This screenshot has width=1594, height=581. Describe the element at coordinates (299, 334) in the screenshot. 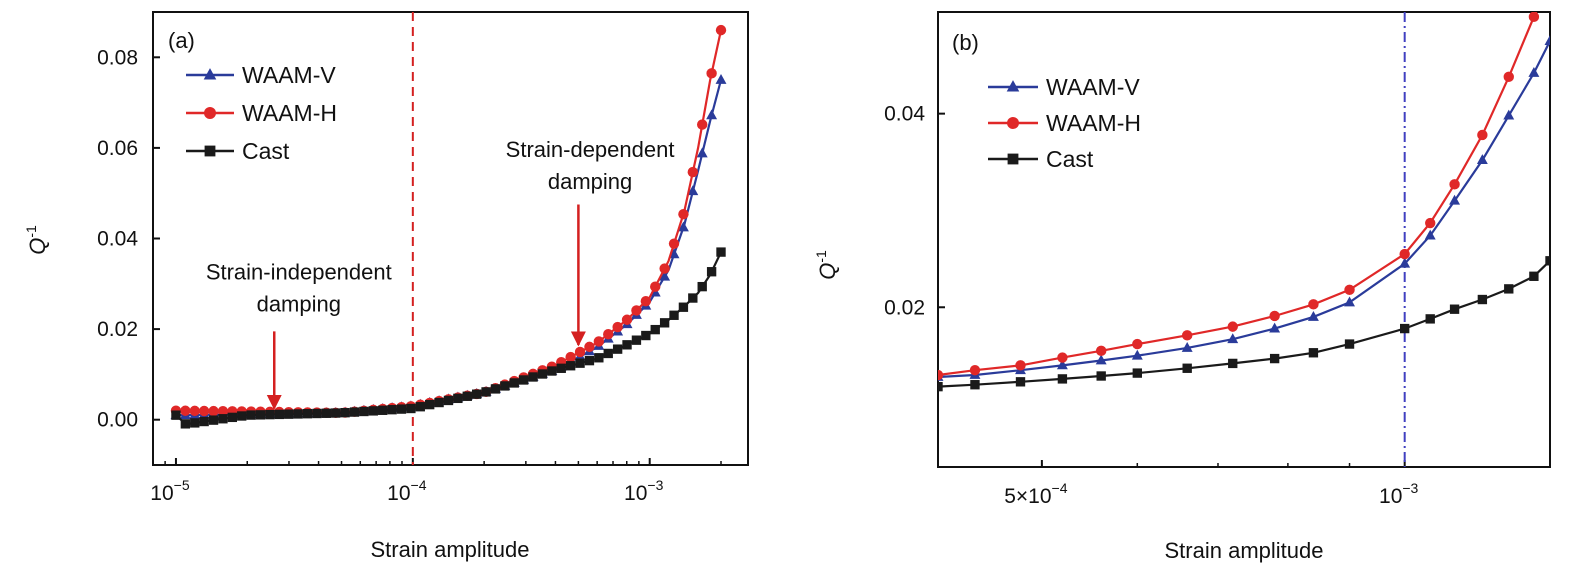

I see `annotation: Strain-independent damping` at that location.